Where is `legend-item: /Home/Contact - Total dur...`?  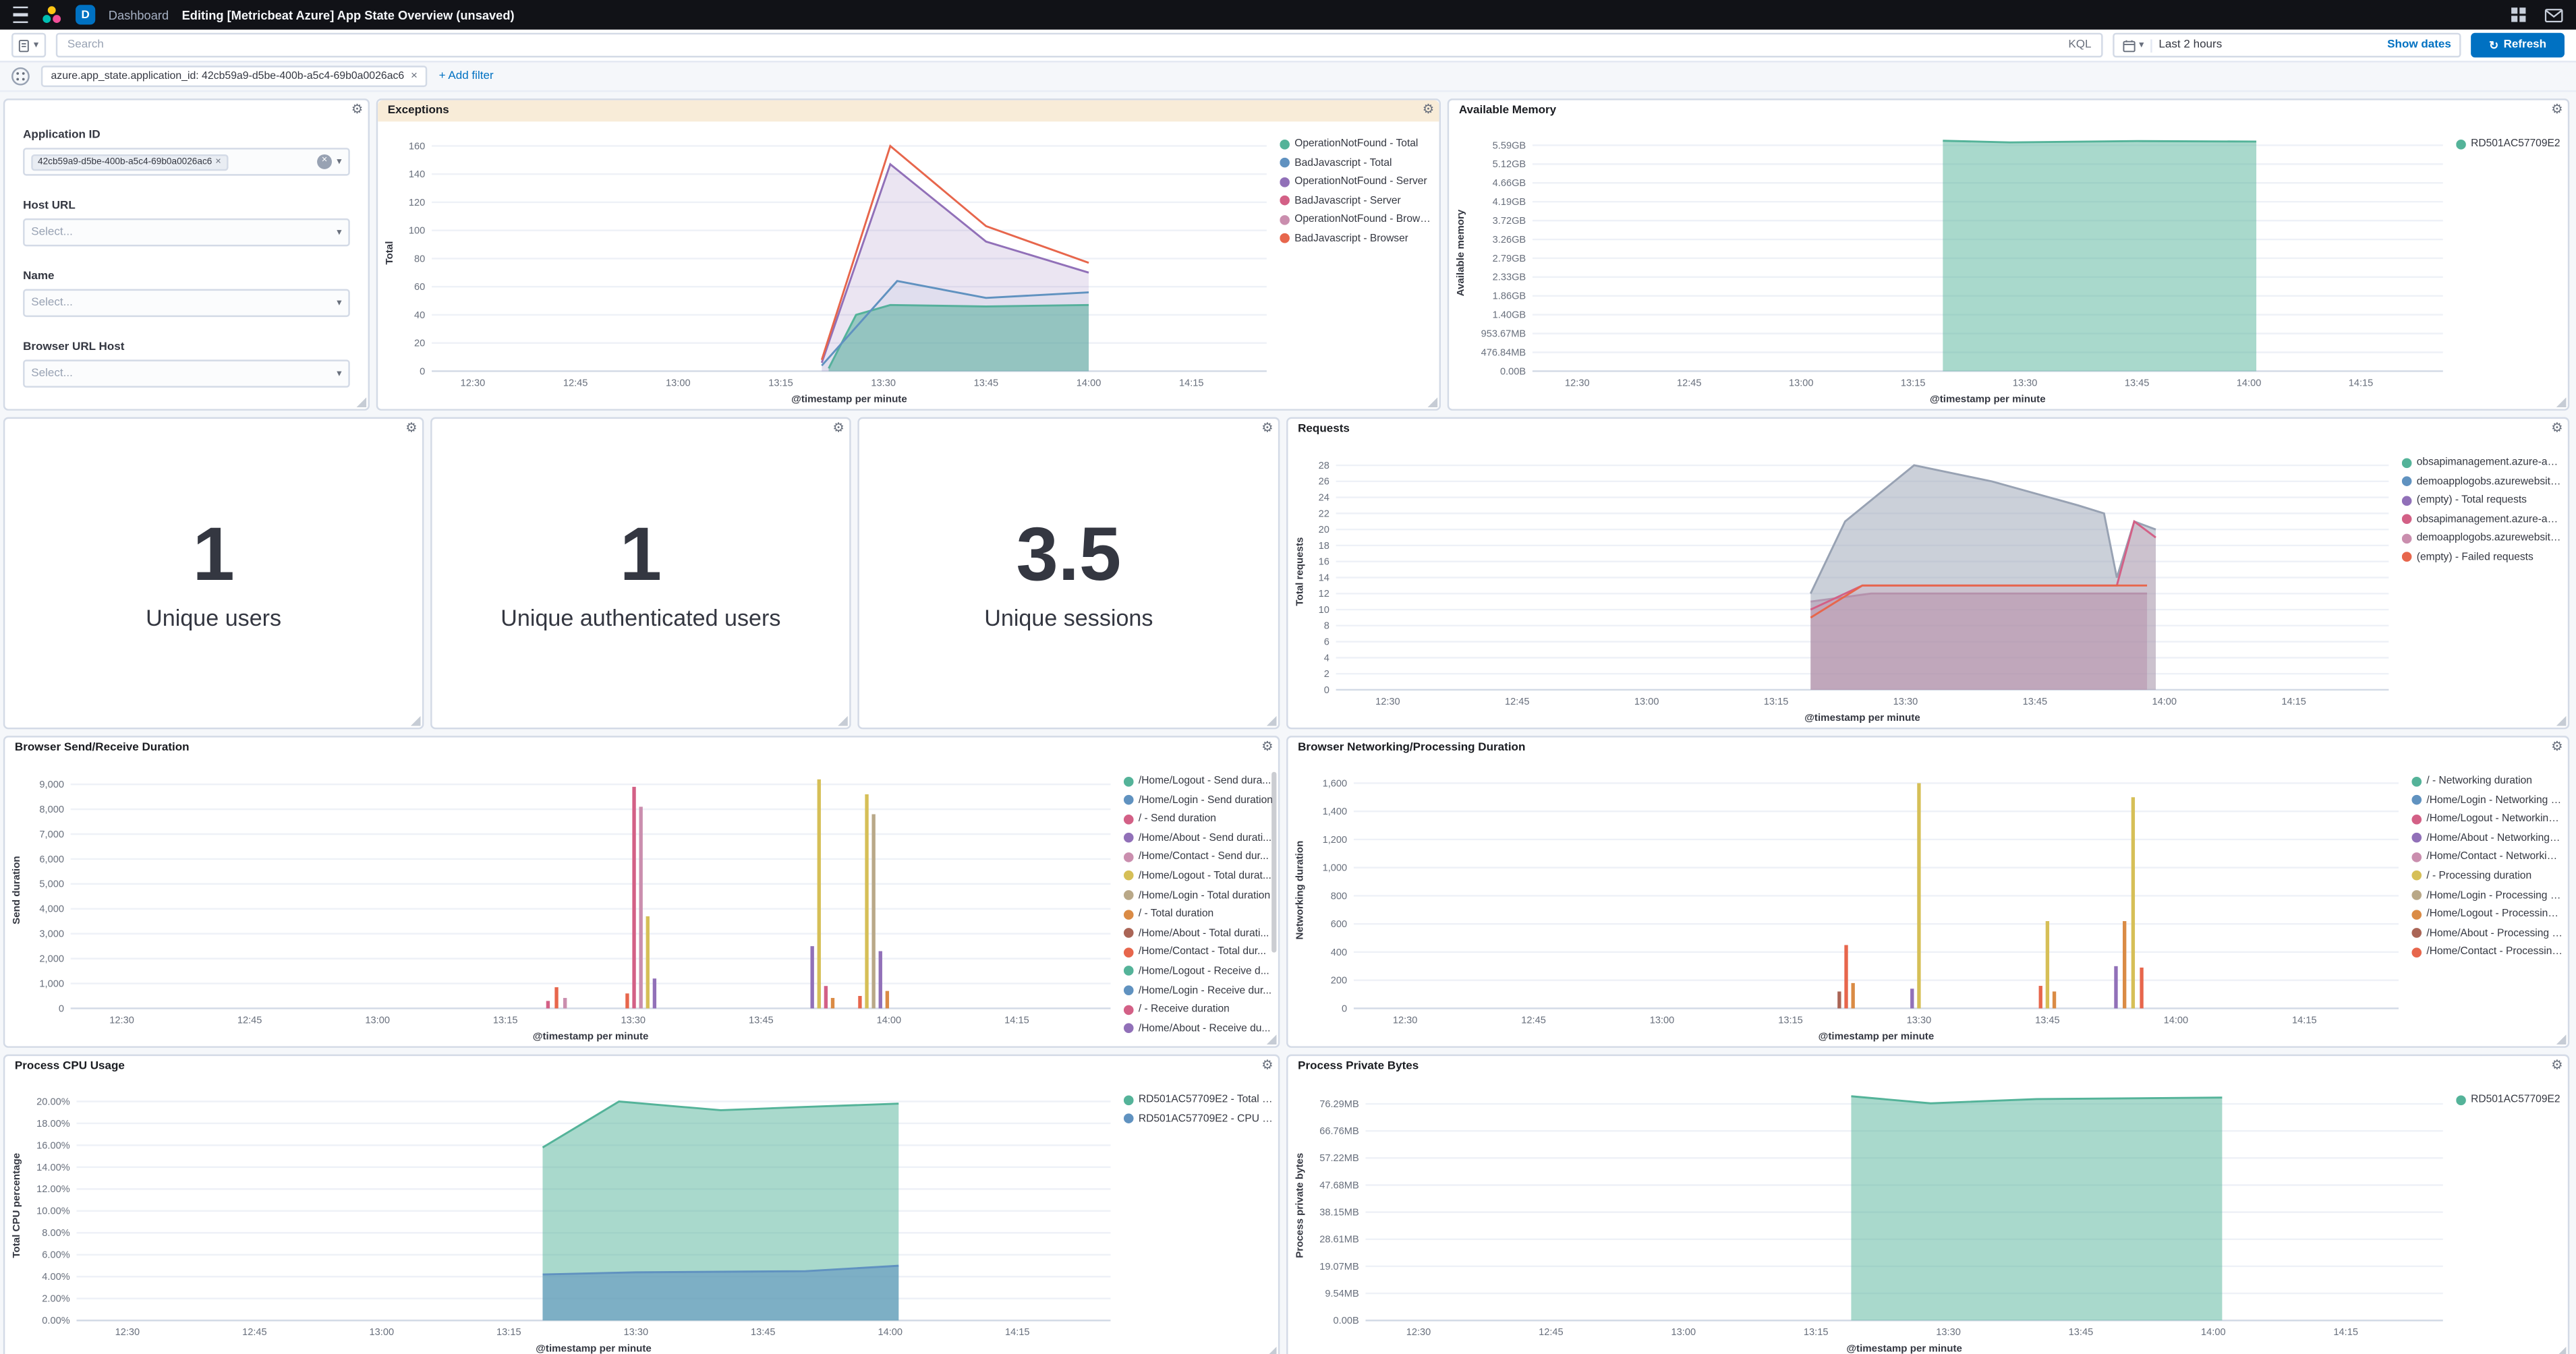
legend-item: /Home/Contact - Total dur... is located at coordinates (1198, 952).